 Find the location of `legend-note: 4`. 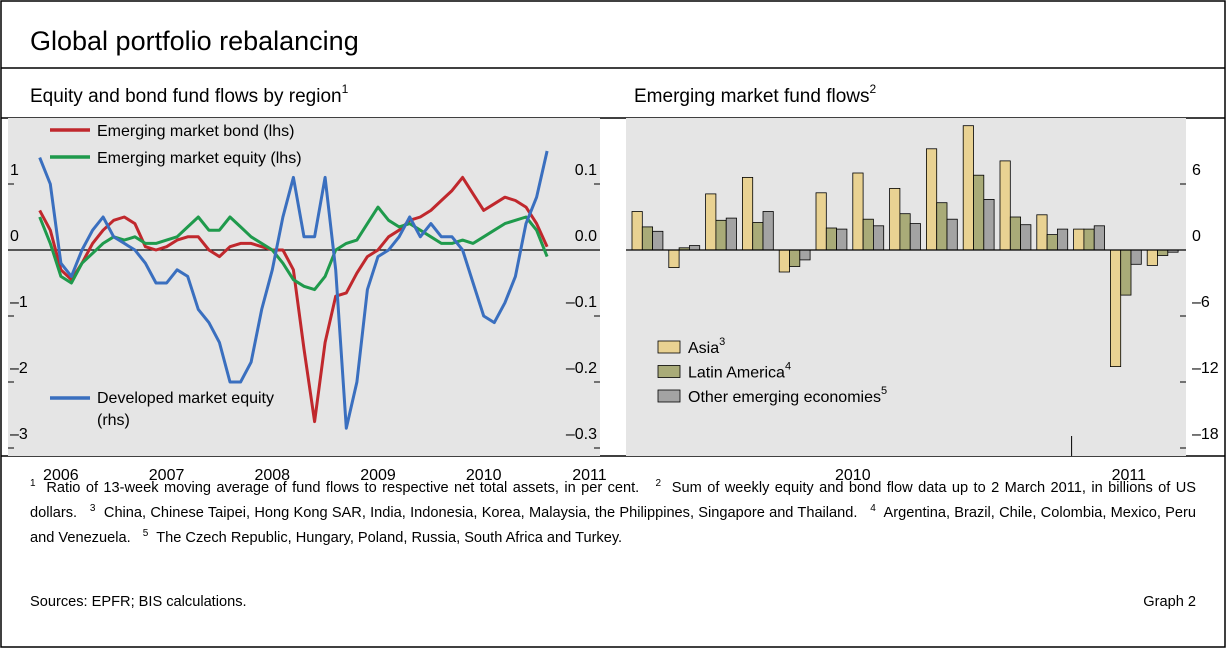

legend-note: 4 is located at coordinates (788, 367).